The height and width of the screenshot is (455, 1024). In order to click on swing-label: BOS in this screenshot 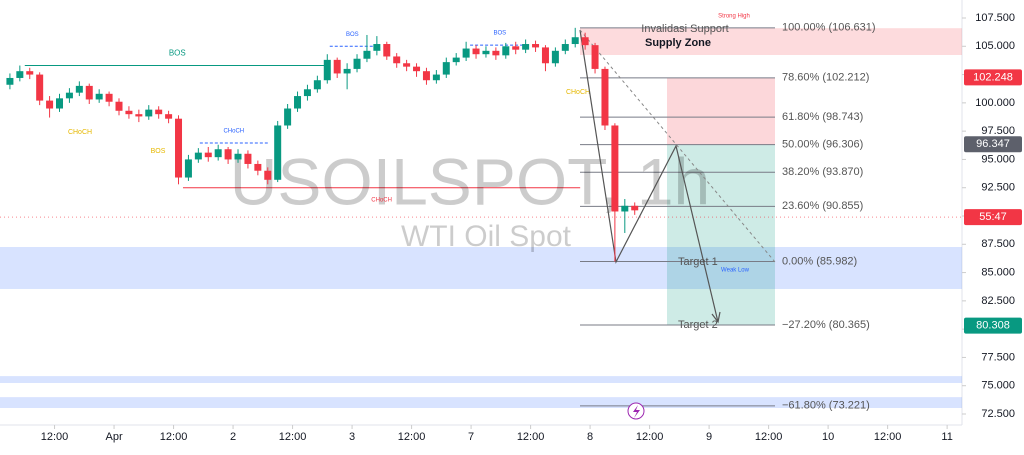, I will do `click(158, 151)`.